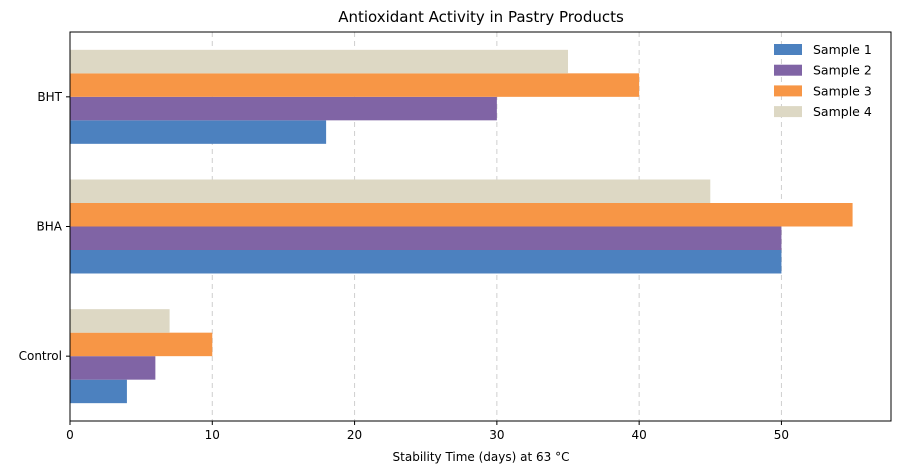  I want to click on x-tick-label-50: 50, so click(781, 435).